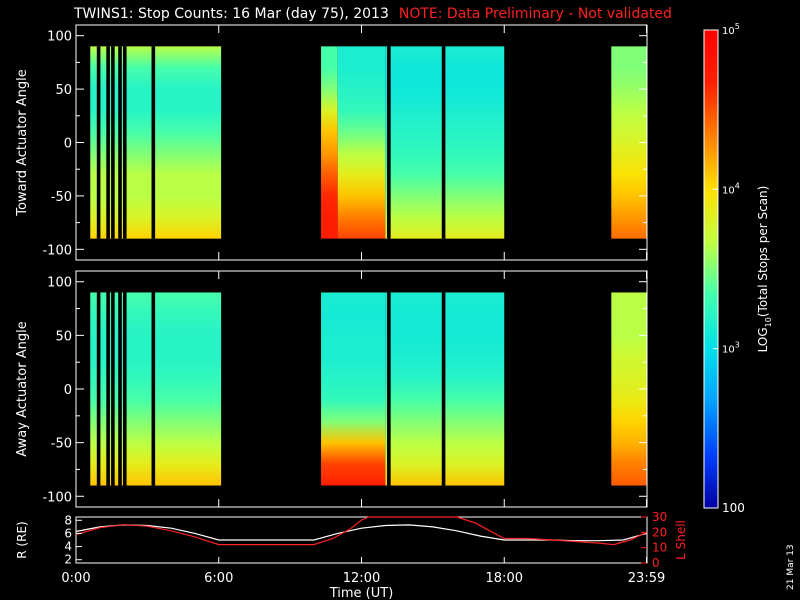 This screenshot has width=800, height=600. What do you see at coordinates (61, 197) in the screenshot?
I see `toward-ytick-label: -50` at bounding box center [61, 197].